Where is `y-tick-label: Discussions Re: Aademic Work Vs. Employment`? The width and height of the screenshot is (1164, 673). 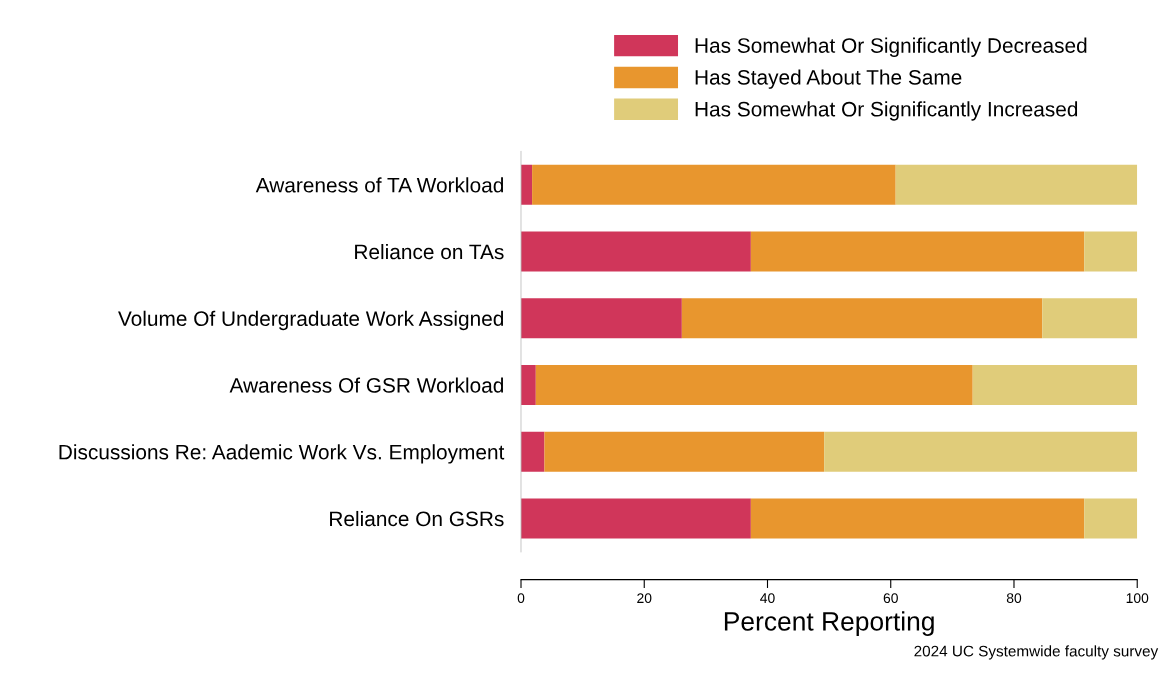
y-tick-label: Discussions Re: Aademic Work Vs. Employment is located at coordinates (282, 454).